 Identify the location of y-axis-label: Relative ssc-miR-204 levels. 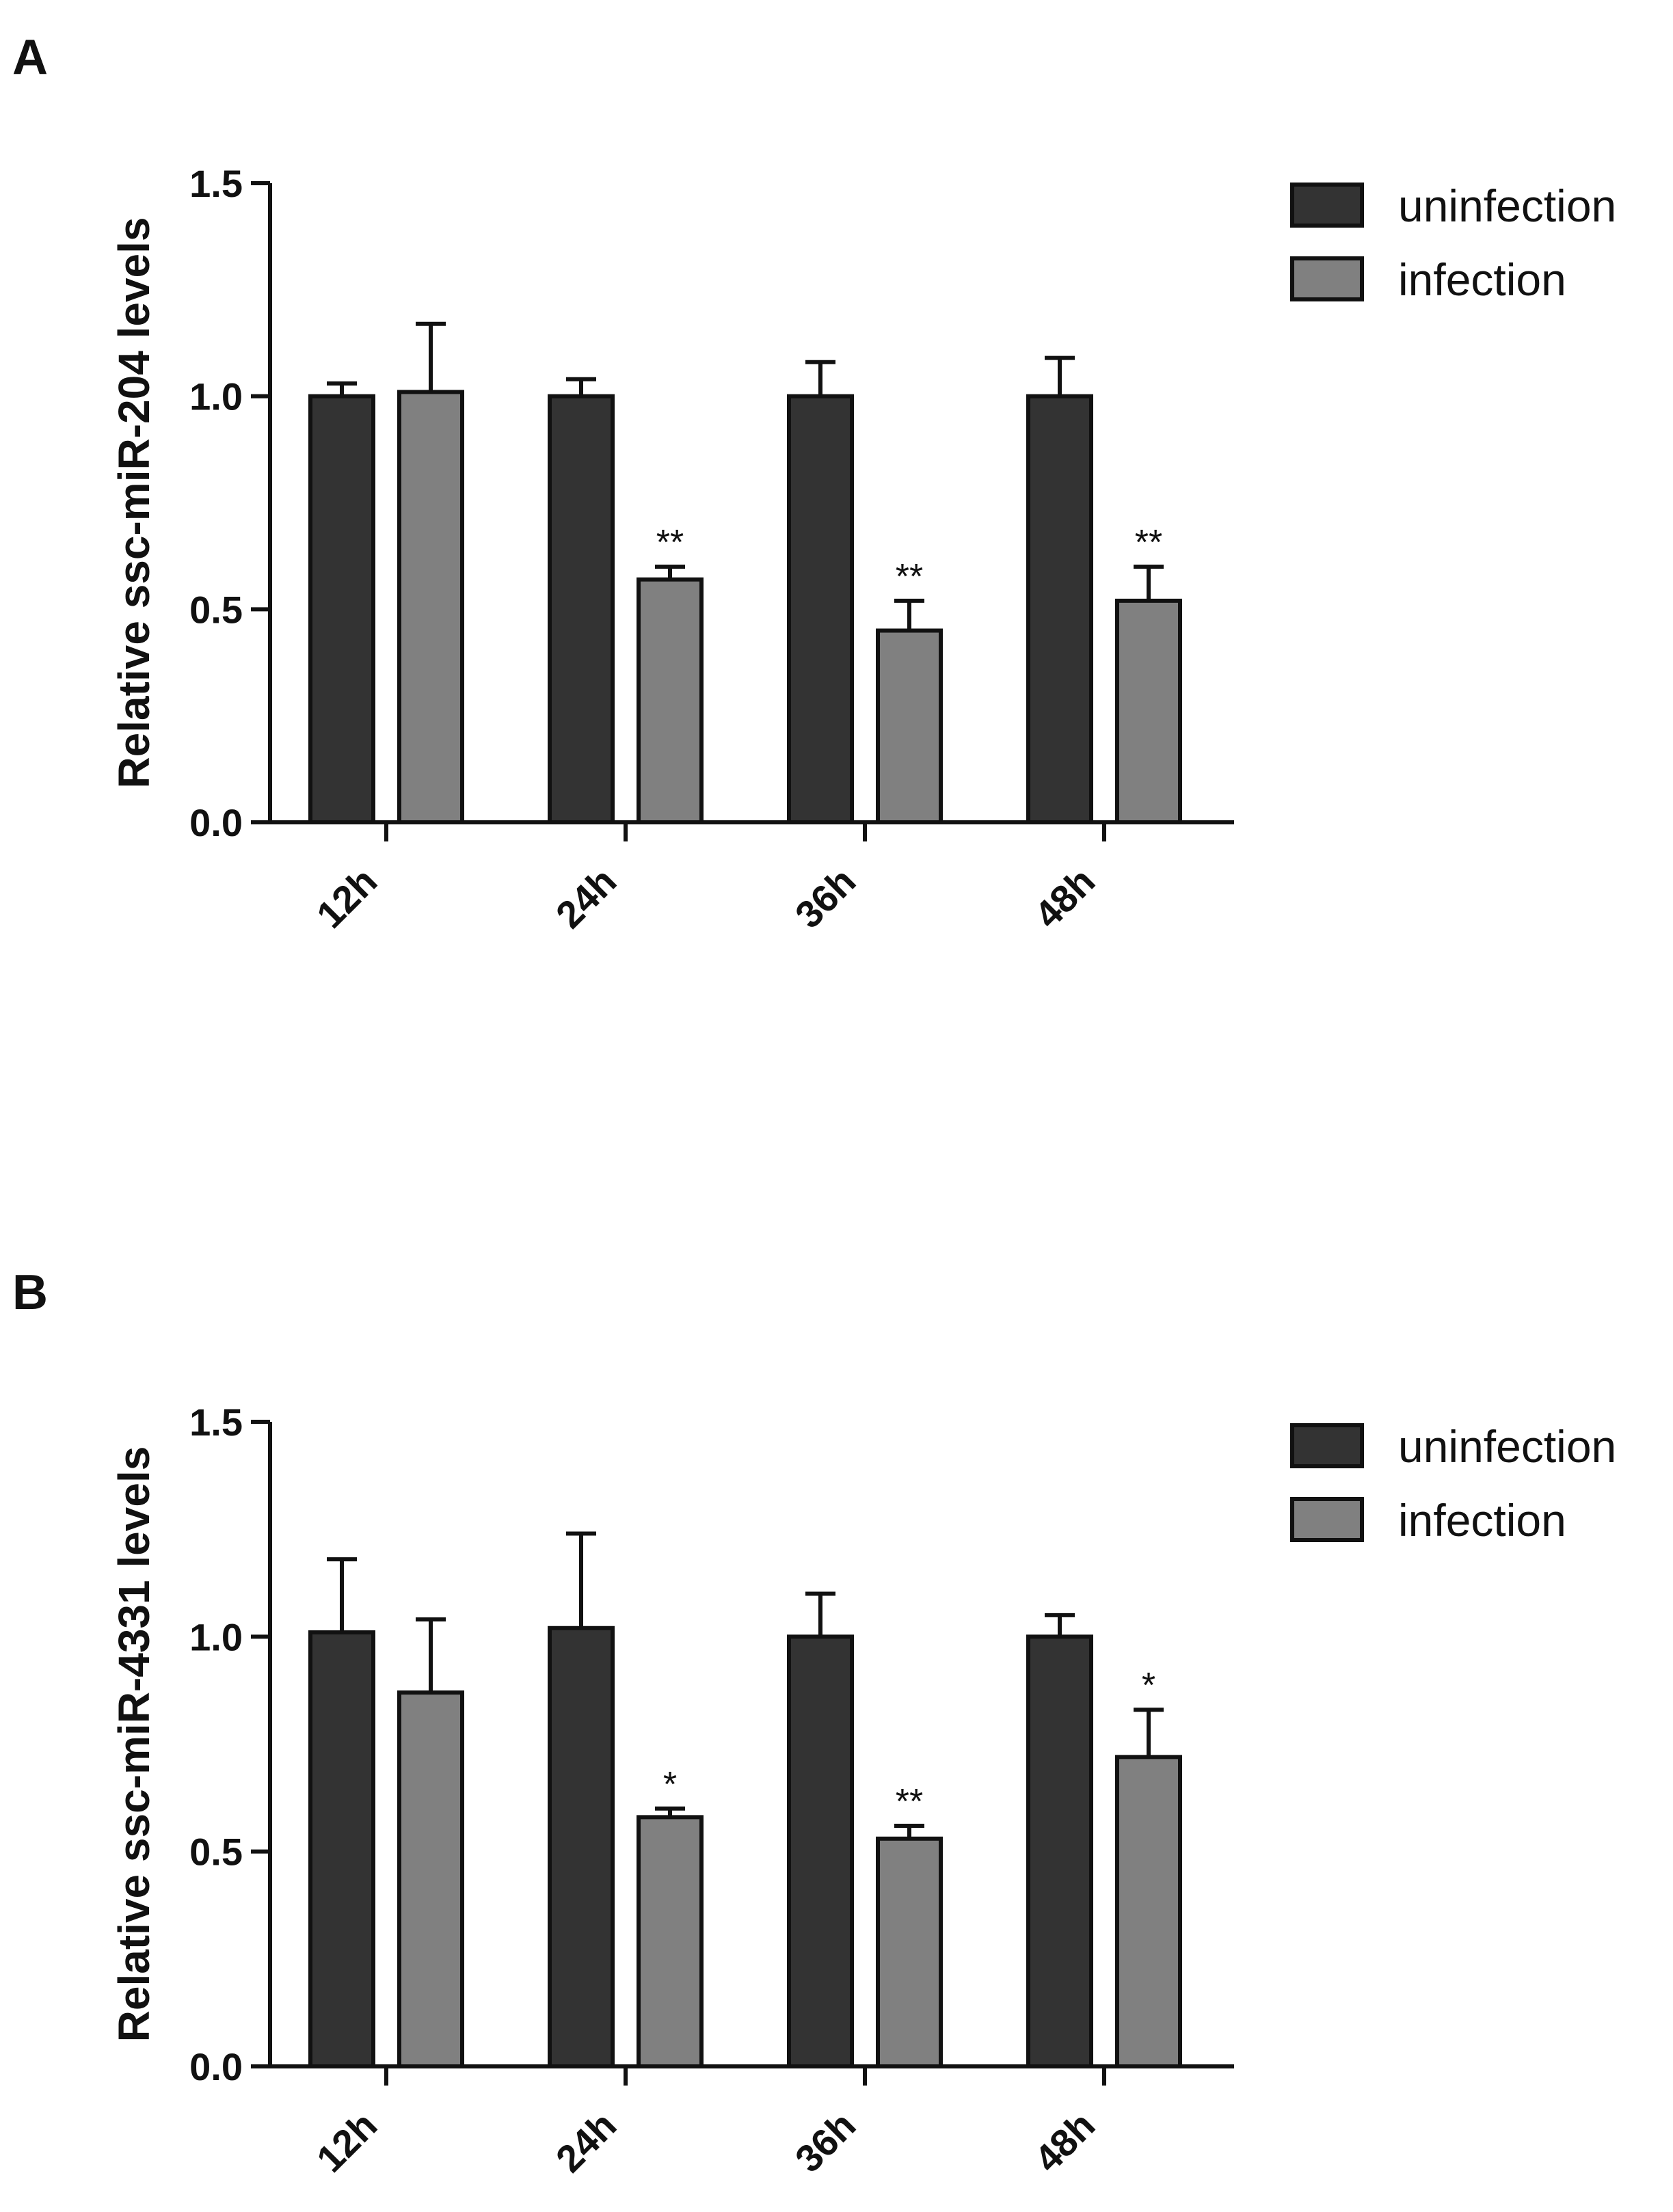
(134, 502).